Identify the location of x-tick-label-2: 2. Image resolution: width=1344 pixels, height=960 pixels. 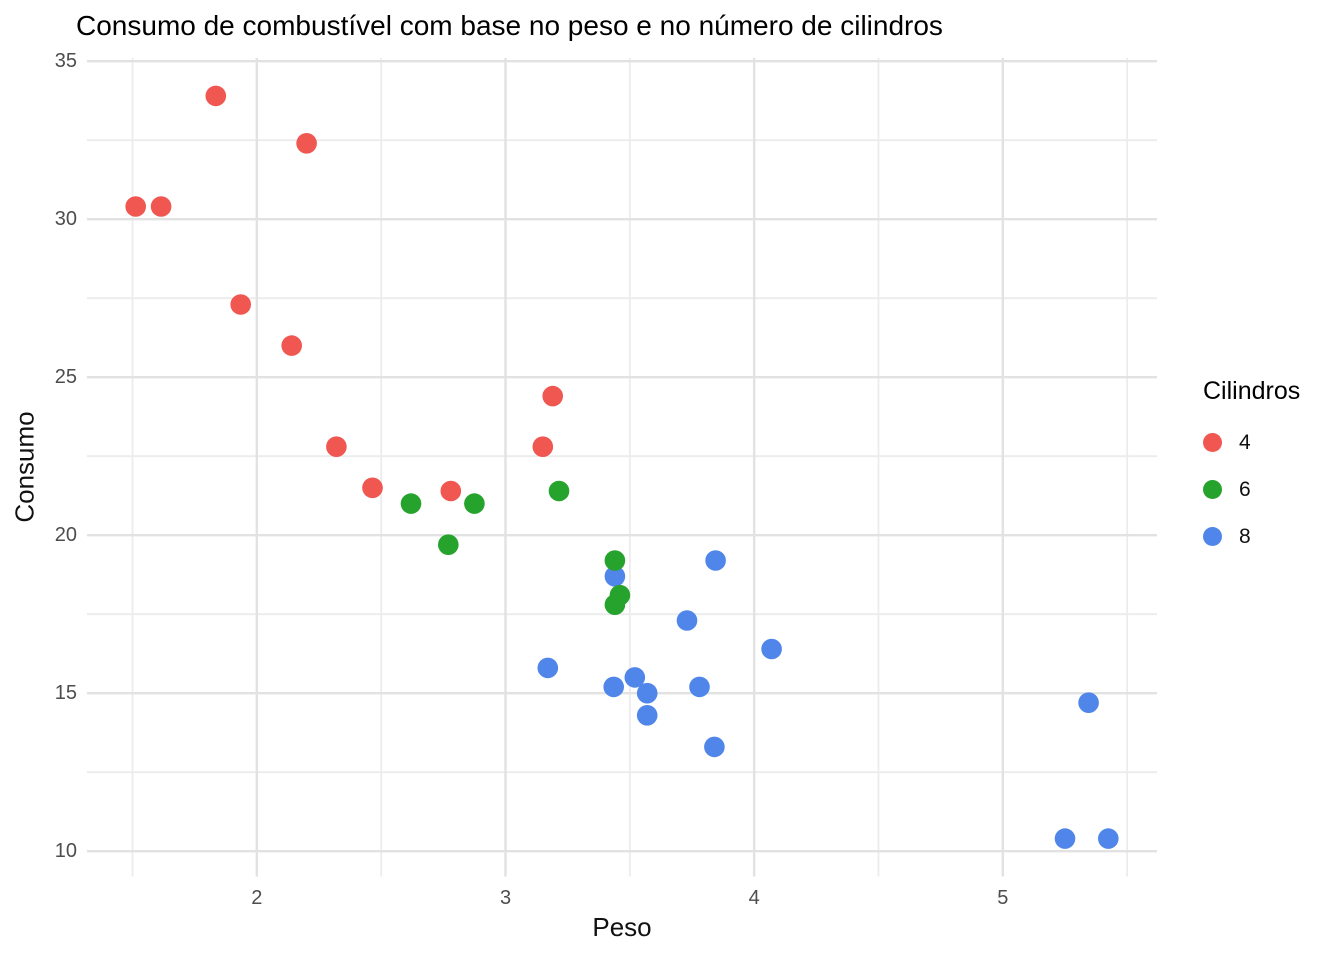
(257, 898).